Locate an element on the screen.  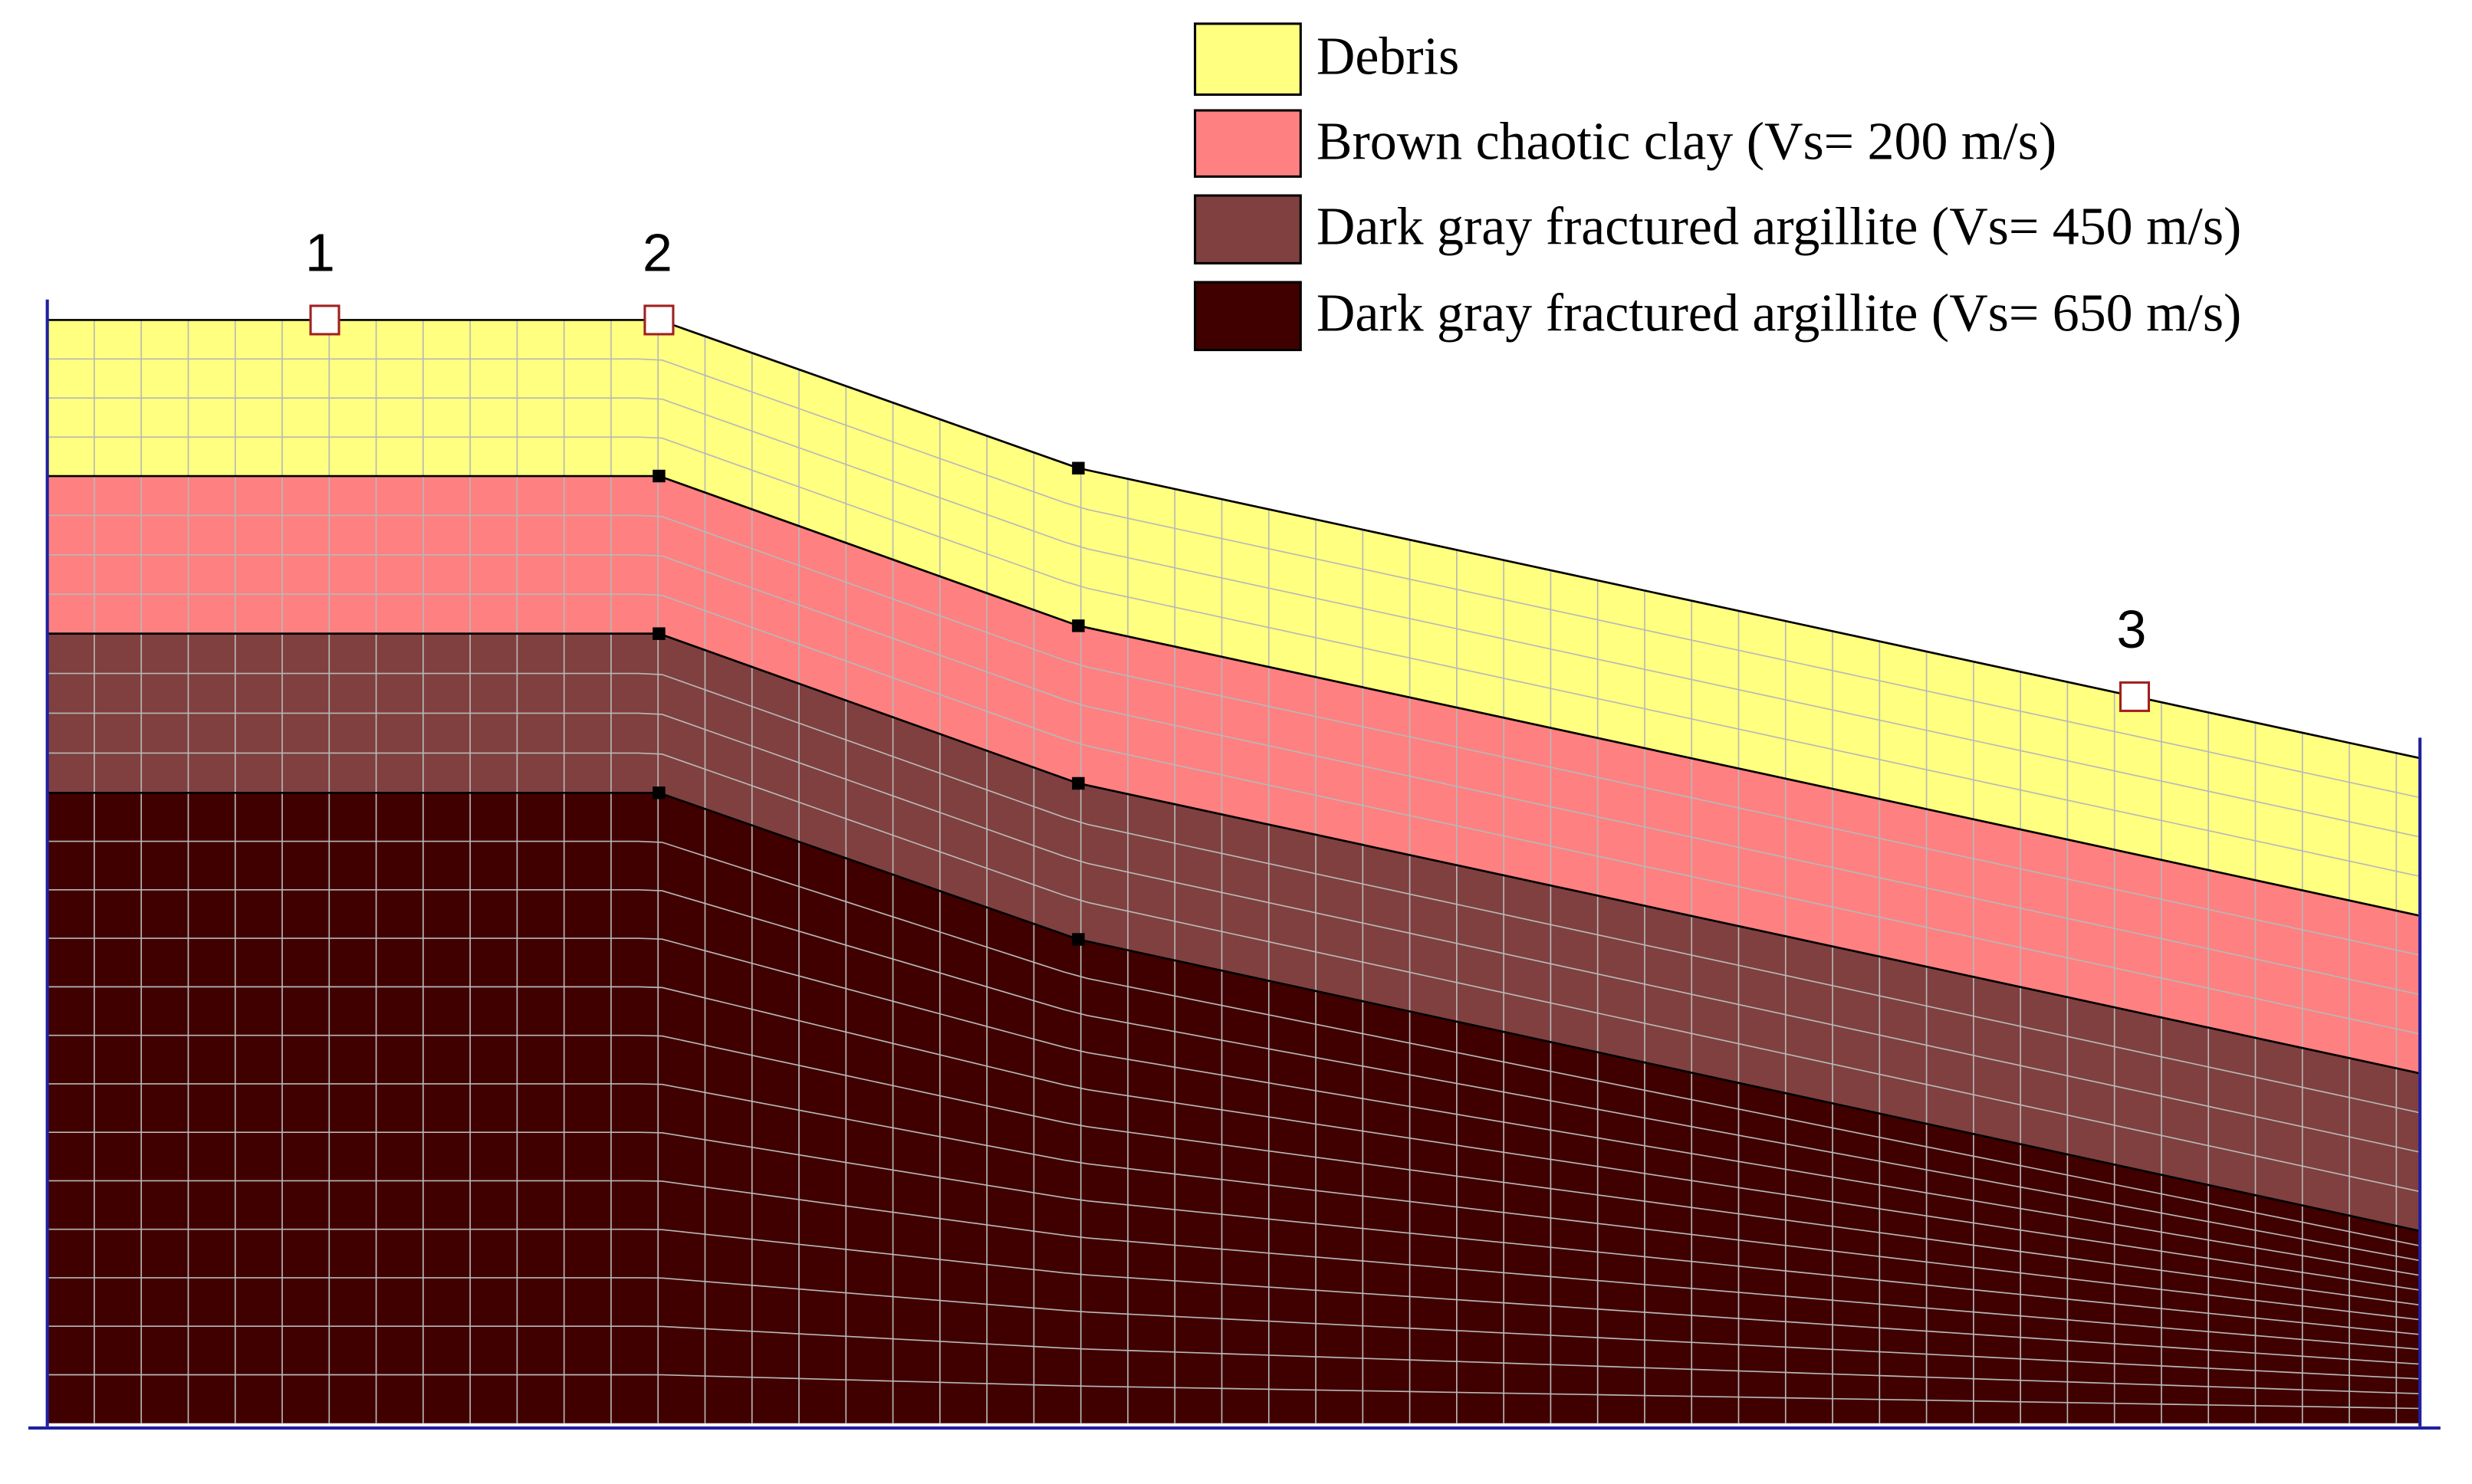
legend-label: Brown chaotic clay (Vs= 200 m/s) is located at coordinates (1687, 141).